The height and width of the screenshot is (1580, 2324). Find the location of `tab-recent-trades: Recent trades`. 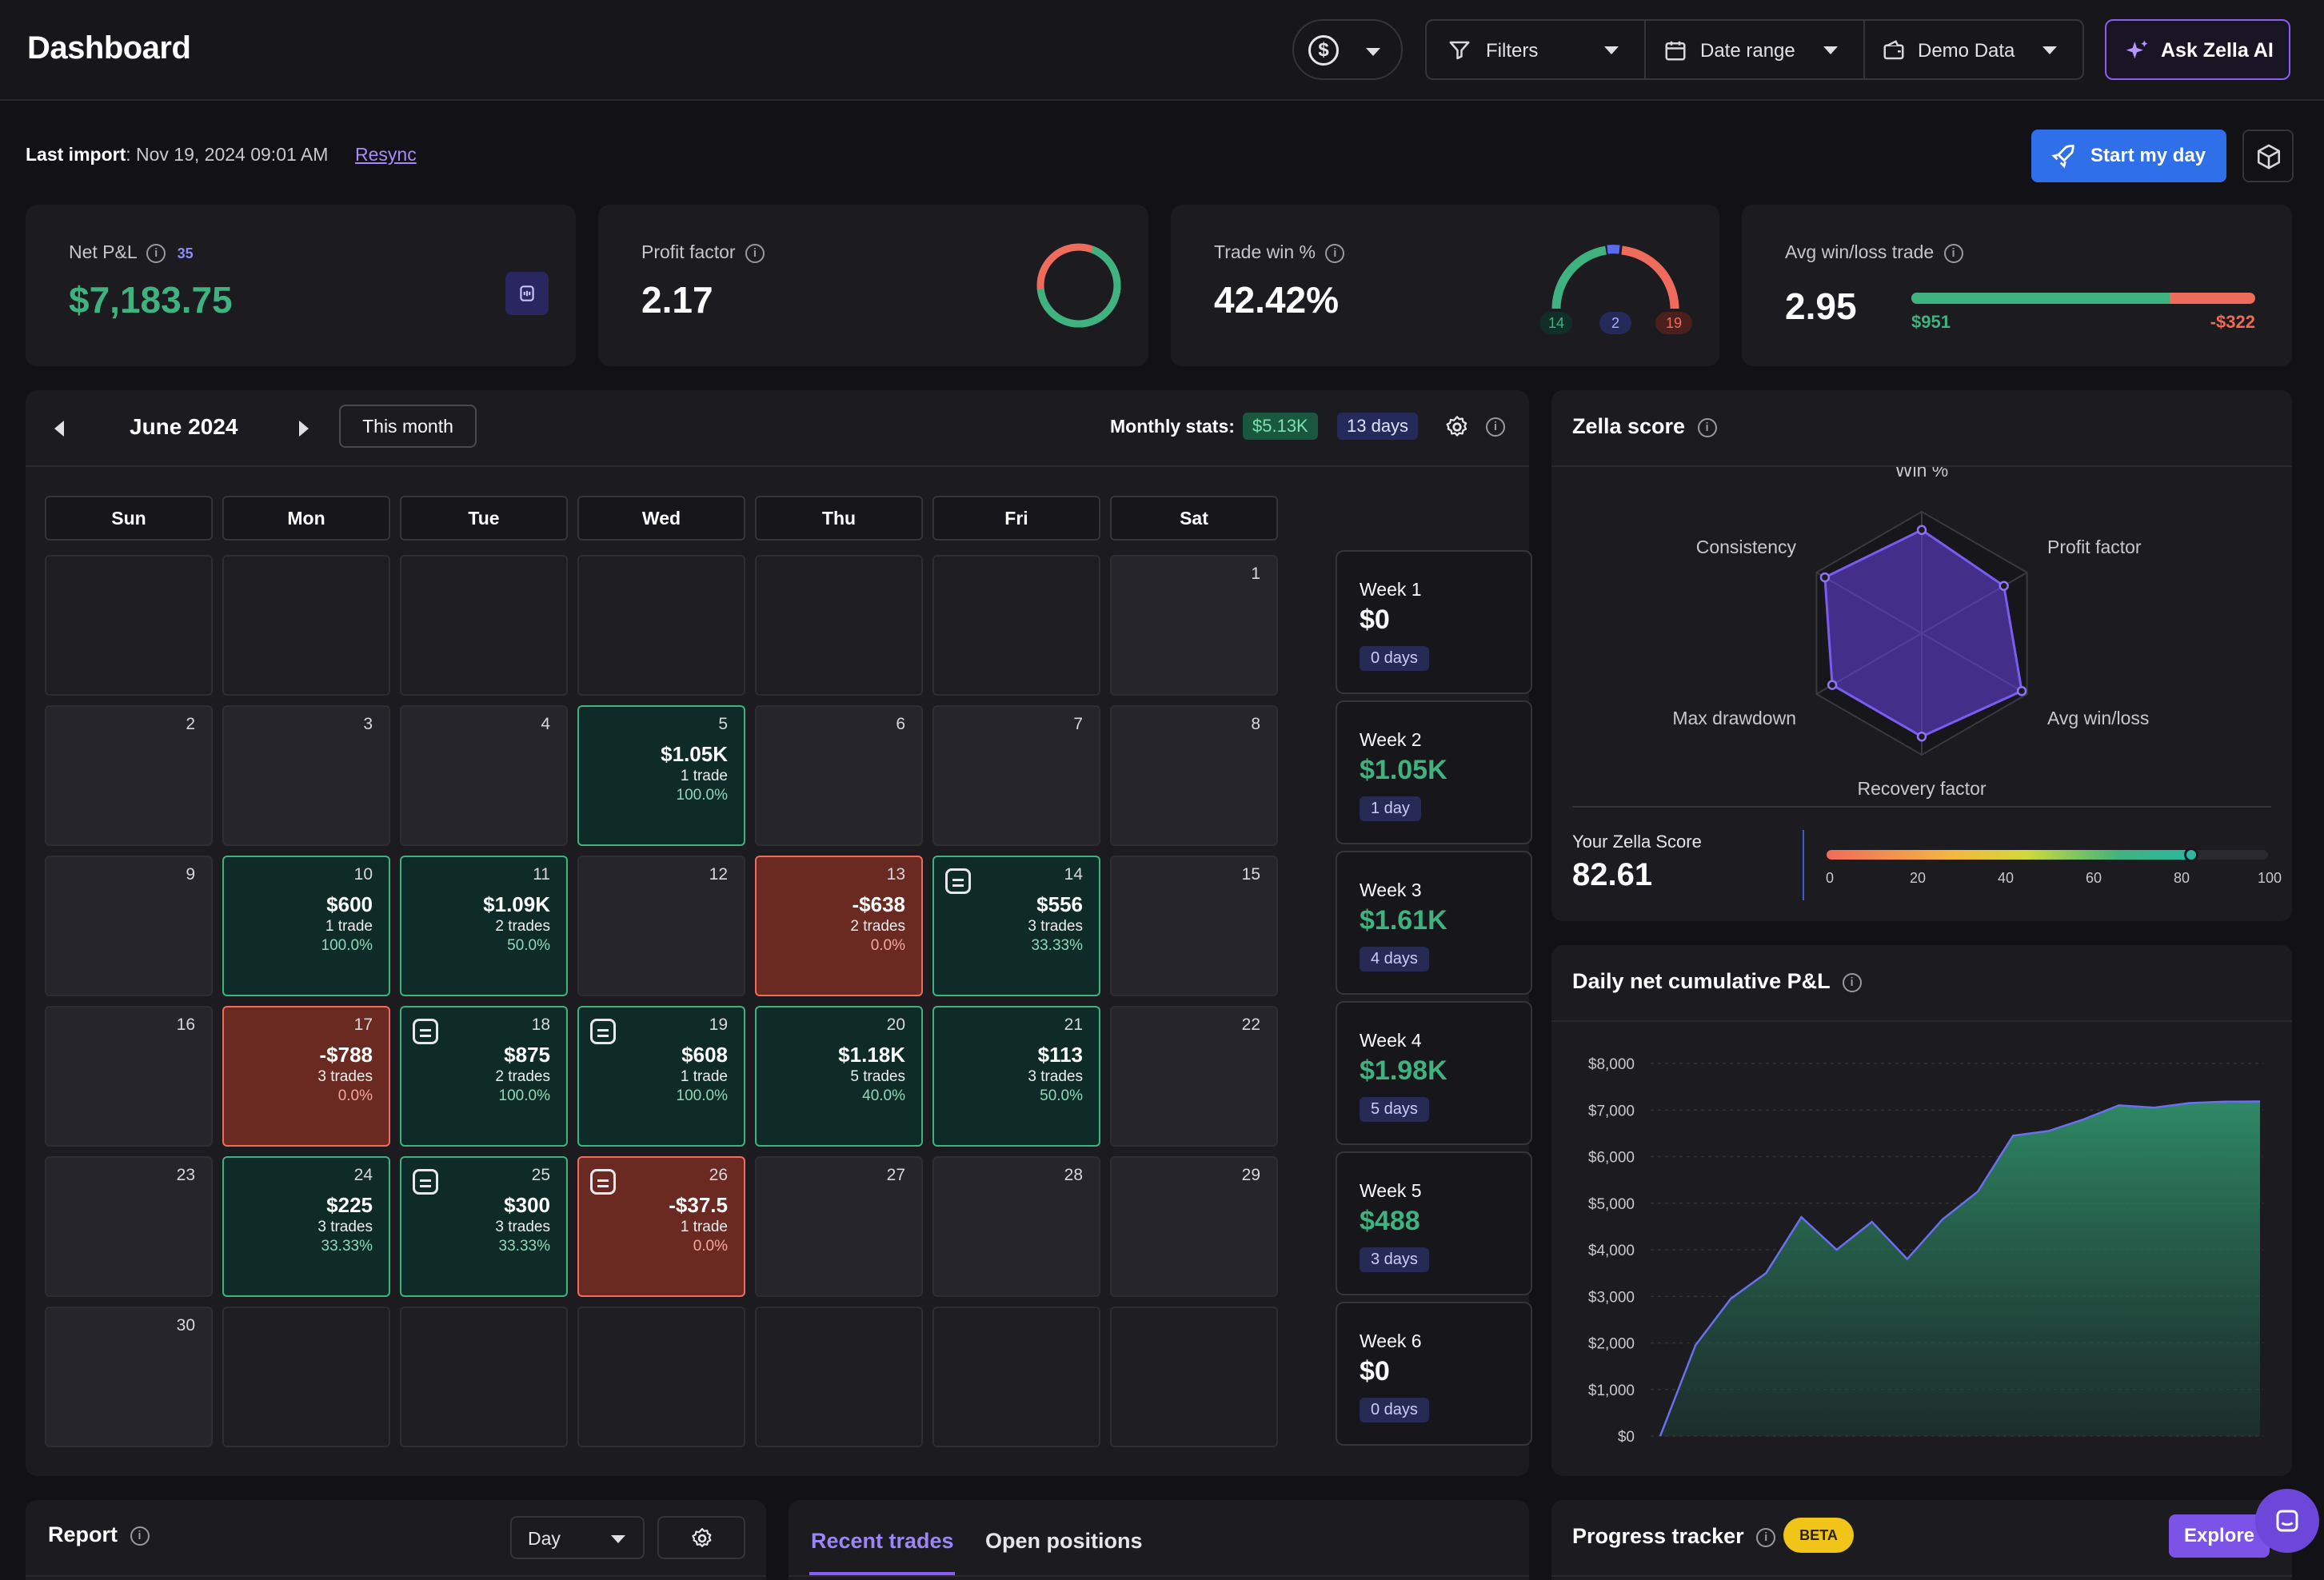

tab-recent-trades: Recent trades is located at coordinates (882, 1541).